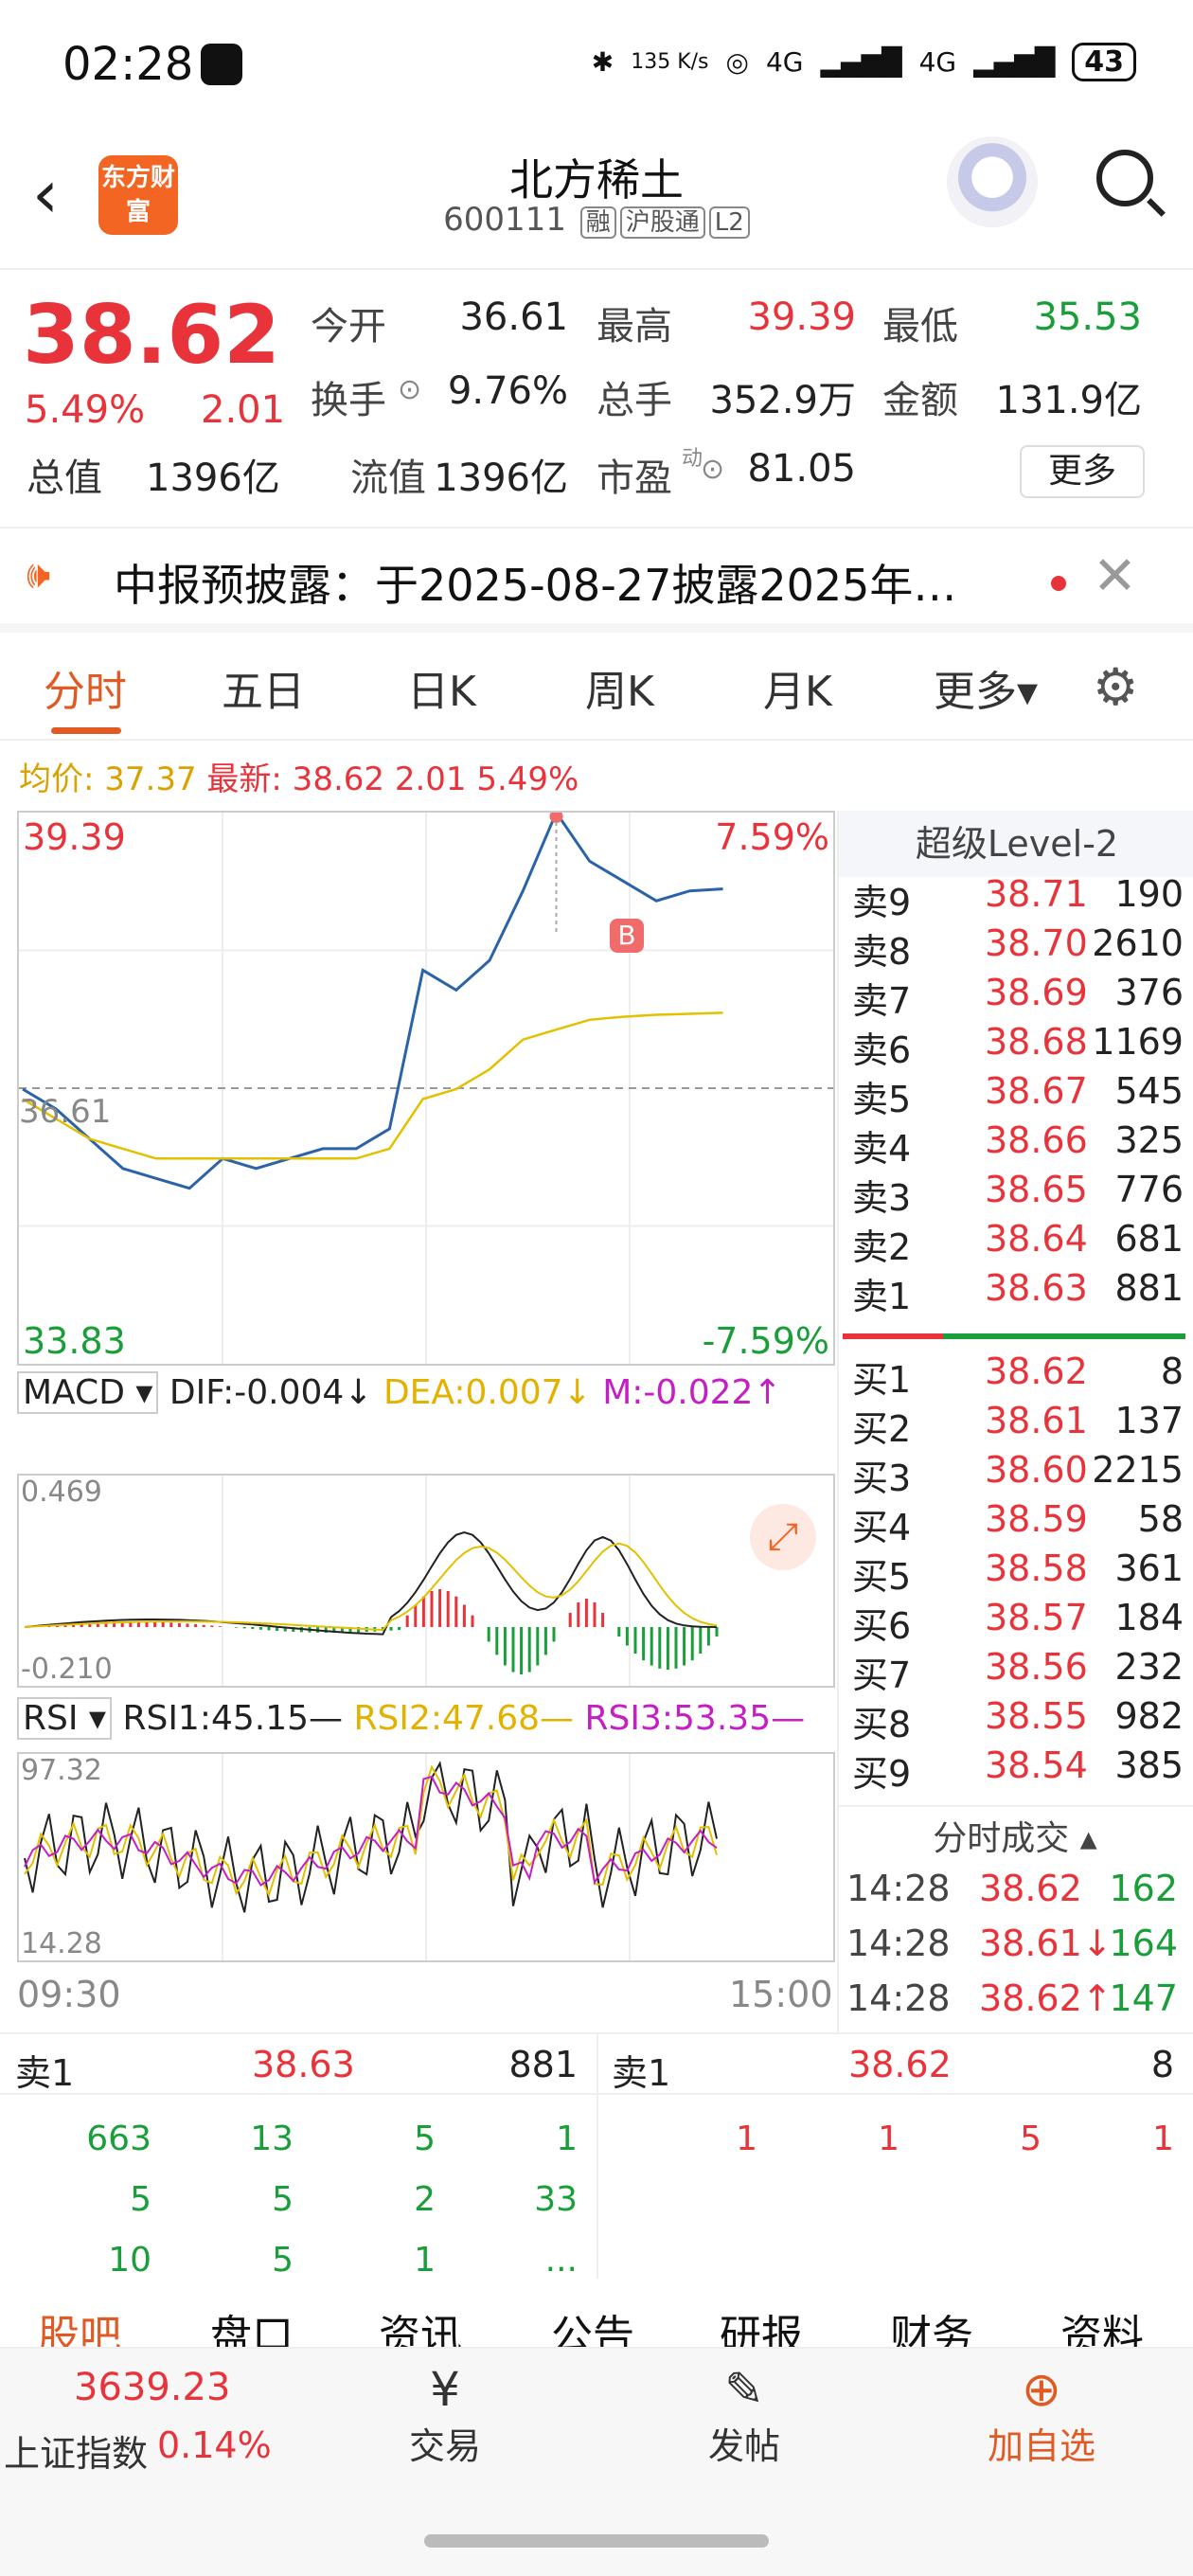 The height and width of the screenshot is (2576, 1193). I want to click on trade-price: 38.62, so click(1030, 1888).